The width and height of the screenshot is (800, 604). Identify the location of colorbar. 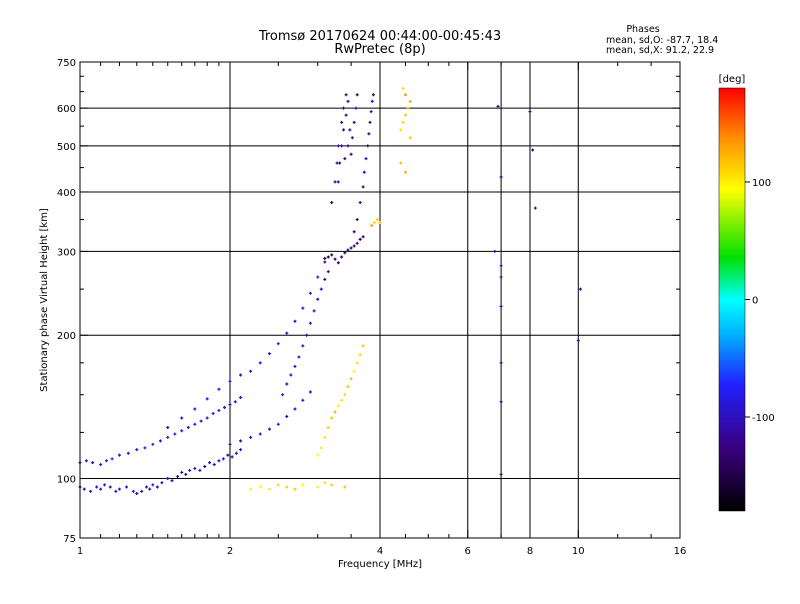
(732, 299).